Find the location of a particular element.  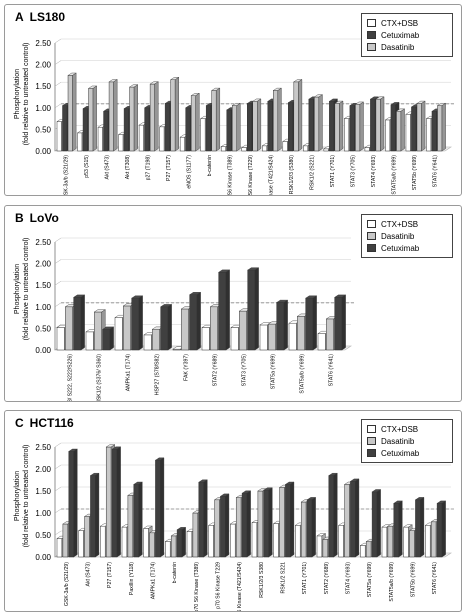

chart-c-y-tick-label: 2.00 is located at coordinates (43, 469).